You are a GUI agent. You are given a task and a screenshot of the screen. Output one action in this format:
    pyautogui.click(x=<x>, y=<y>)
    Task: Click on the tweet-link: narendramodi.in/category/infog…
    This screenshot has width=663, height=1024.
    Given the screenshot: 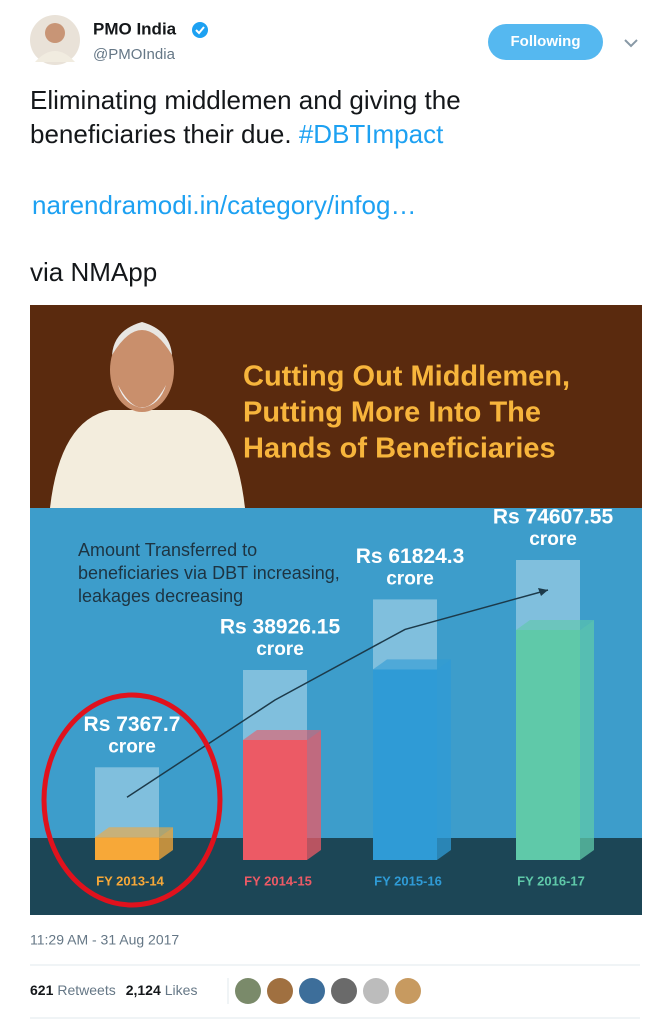 What is the action you would take?
    pyautogui.click(x=224, y=205)
    